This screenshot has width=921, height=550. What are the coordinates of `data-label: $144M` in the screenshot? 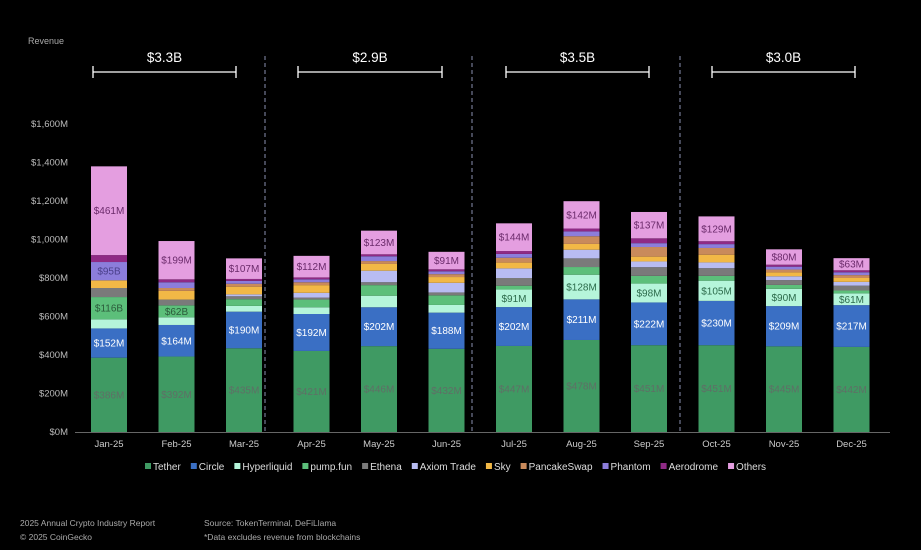 It's located at (514, 238).